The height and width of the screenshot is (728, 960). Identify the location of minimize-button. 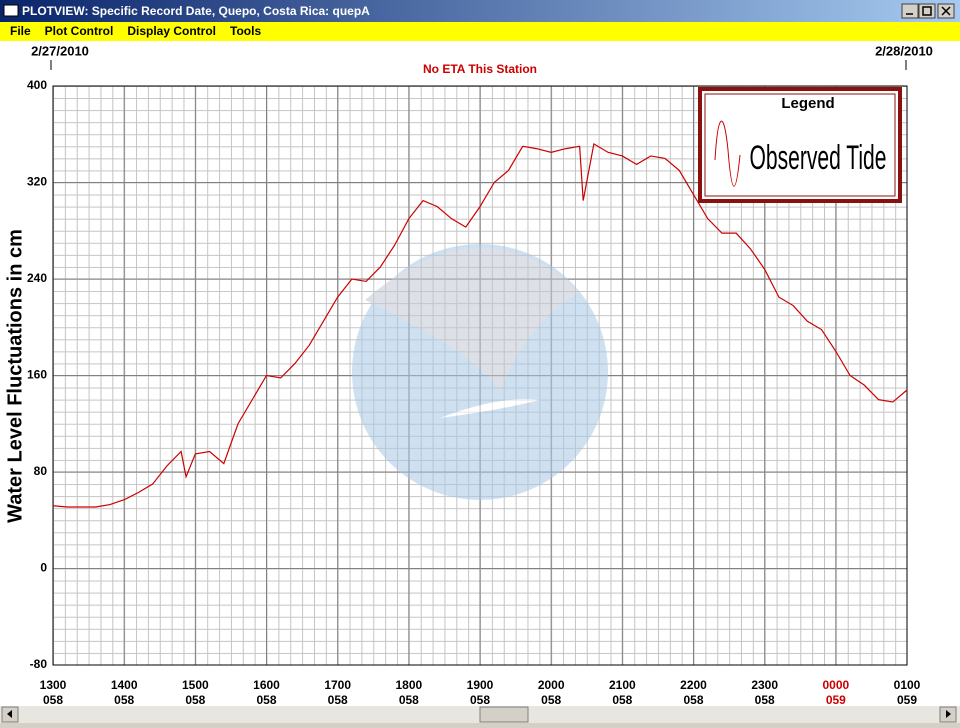
(910, 11).